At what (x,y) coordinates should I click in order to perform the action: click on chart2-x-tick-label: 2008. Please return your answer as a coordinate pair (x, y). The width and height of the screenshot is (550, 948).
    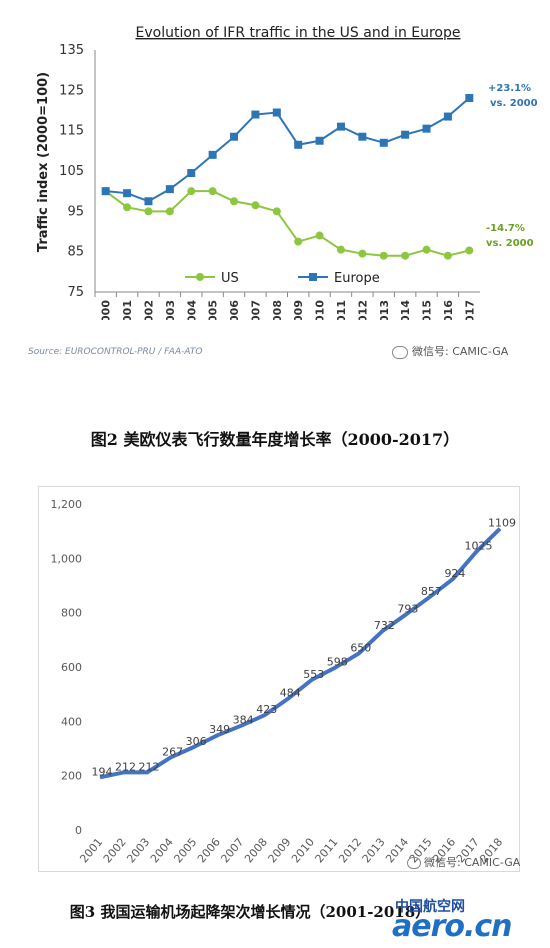
    Looking at the image, I should click on (256, 851).